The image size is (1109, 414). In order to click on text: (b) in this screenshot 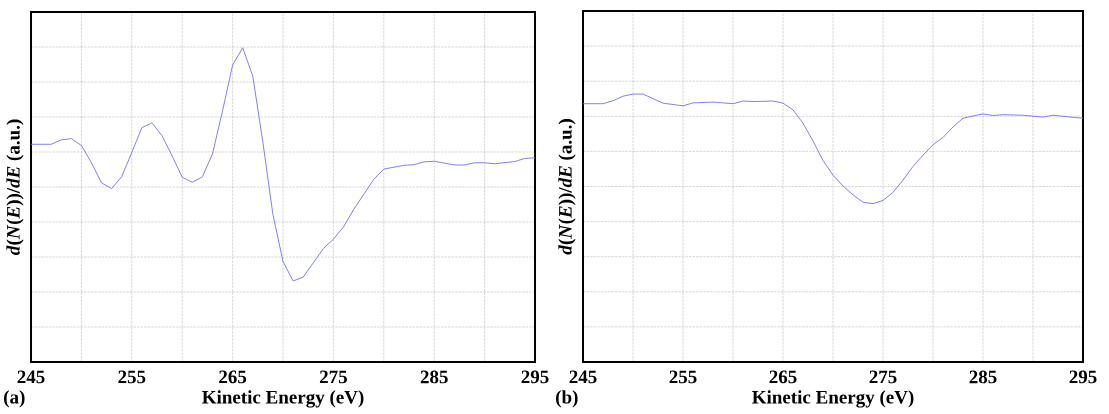, I will do `click(567, 399)`.